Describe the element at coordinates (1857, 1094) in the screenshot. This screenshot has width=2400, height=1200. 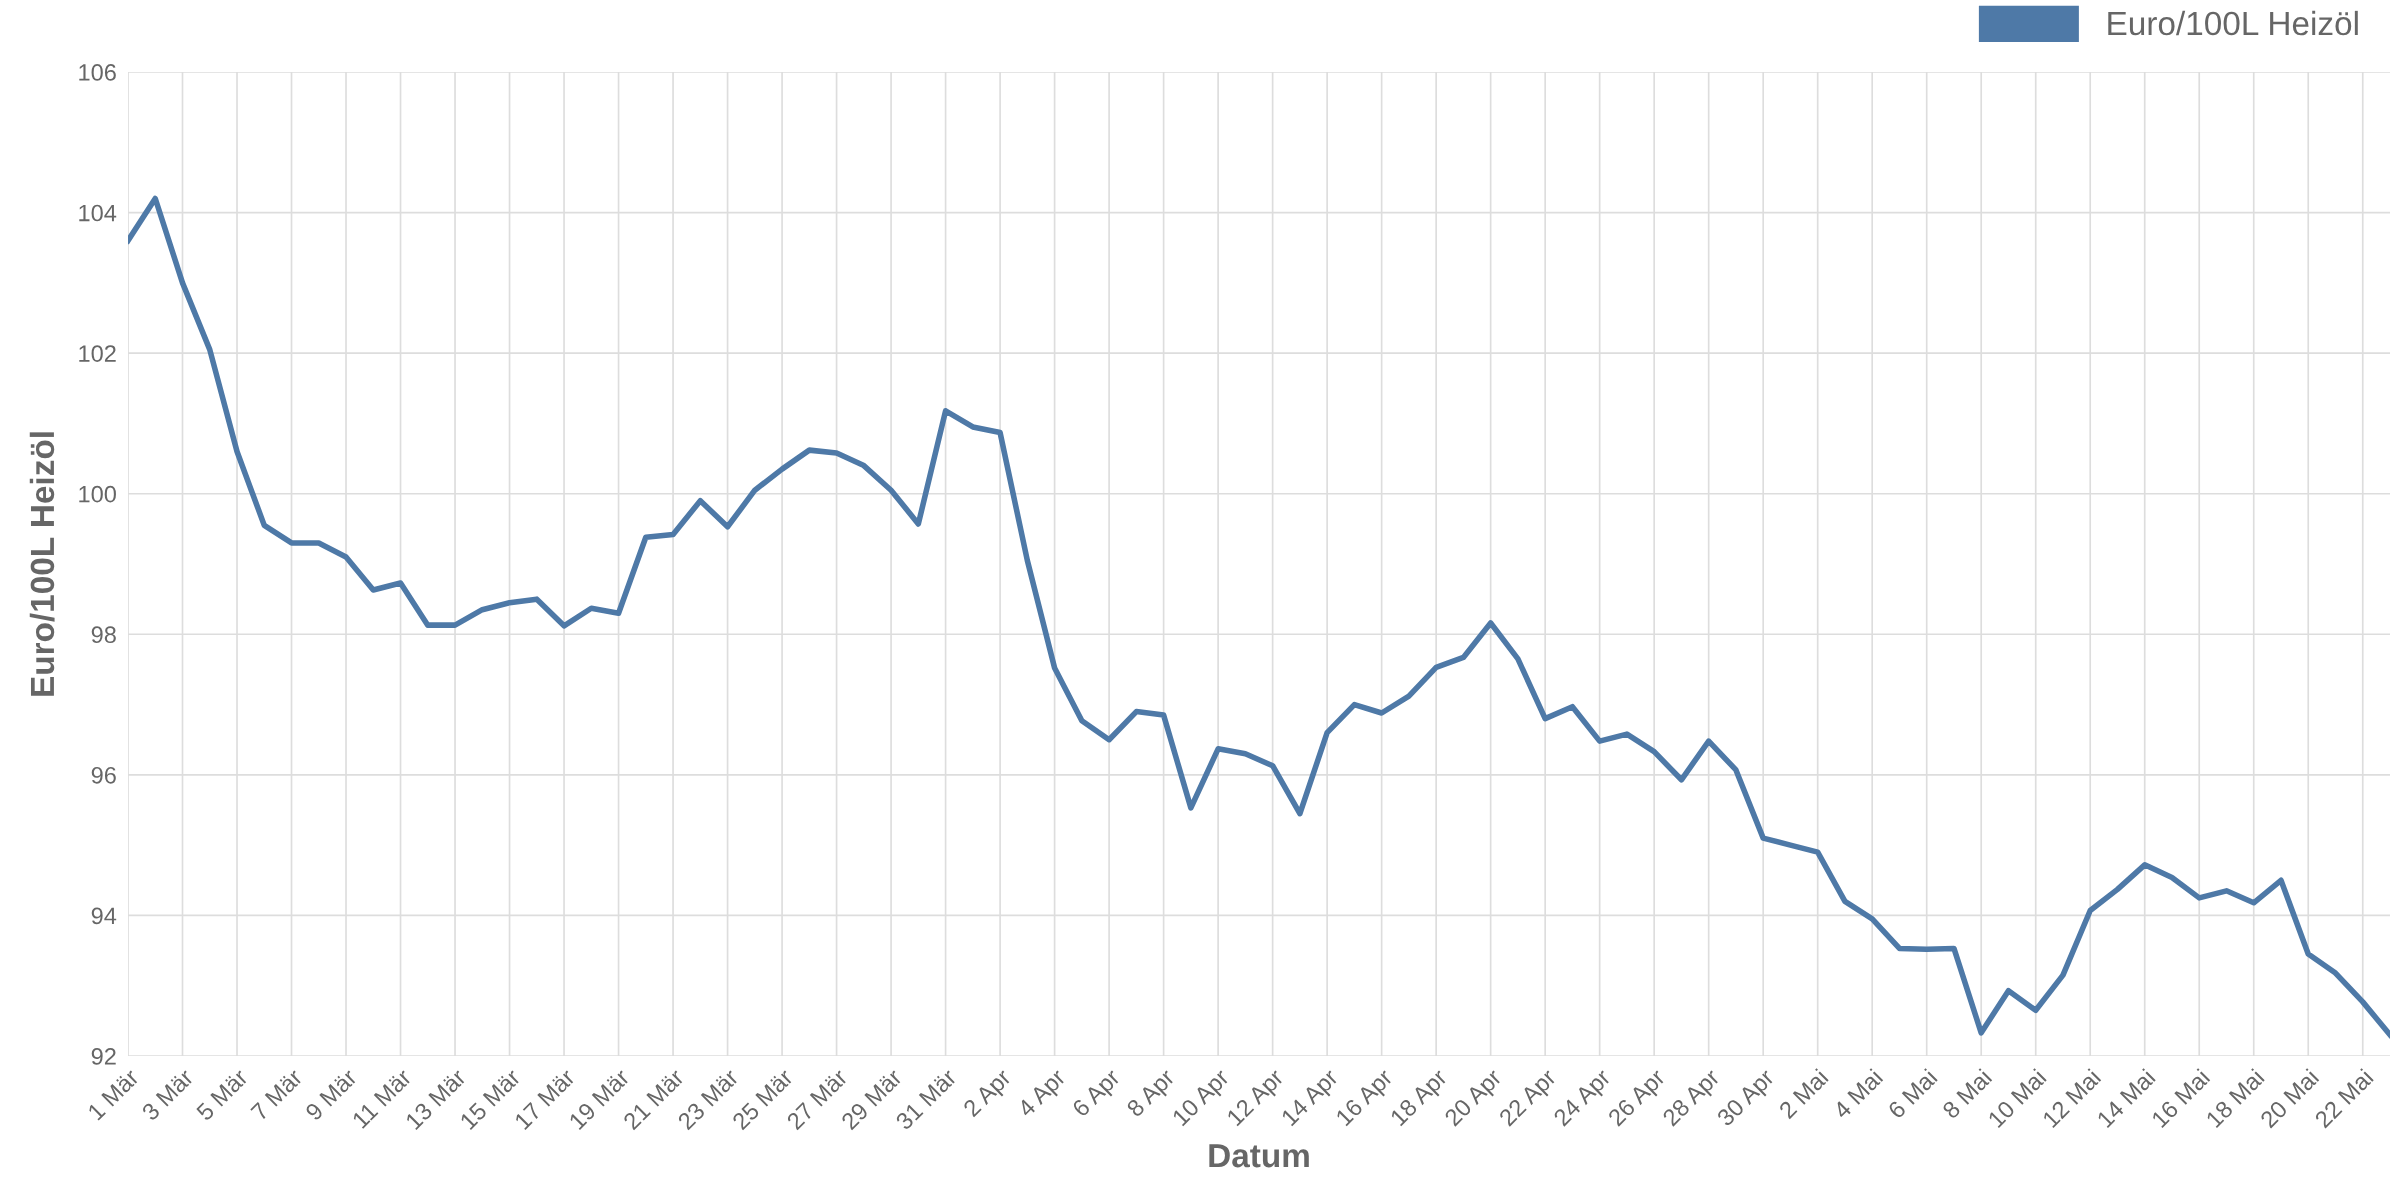
I see `x-tick-label: 4 Mai` at that location.